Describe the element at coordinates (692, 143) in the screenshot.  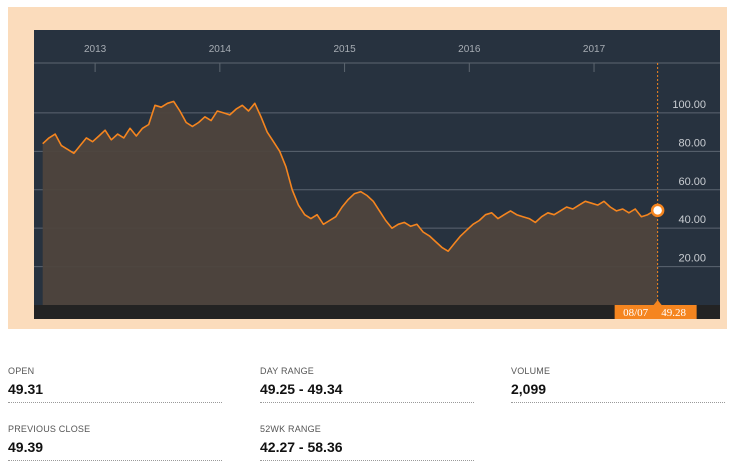
I see `y-tick-label: 80.00` at that location.